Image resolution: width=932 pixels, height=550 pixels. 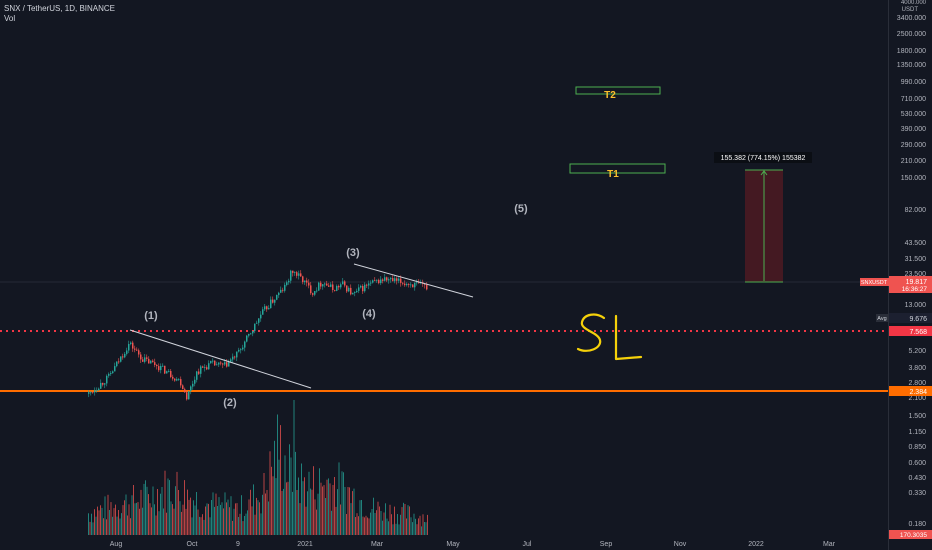 What do you see at coordinates (910, 318) in the screenshot?
I see `avg-value-bg` at bounding box center [910, 318].